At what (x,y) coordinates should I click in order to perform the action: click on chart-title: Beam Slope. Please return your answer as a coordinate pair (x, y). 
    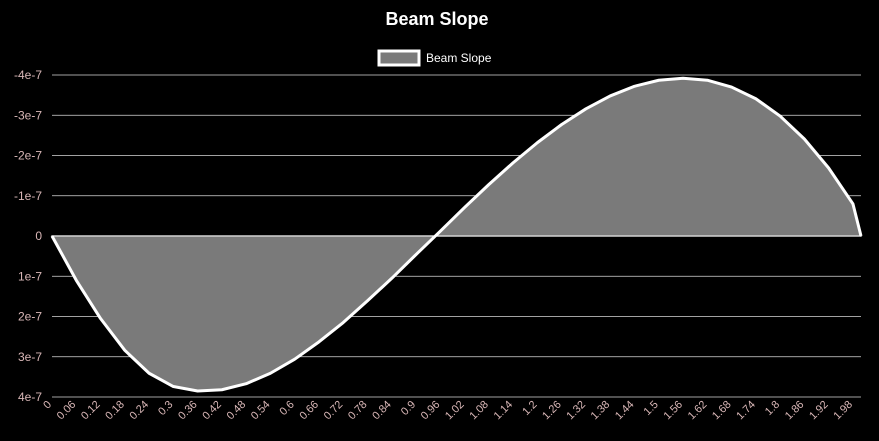
    Looking at the image, I should click on (436, 19).